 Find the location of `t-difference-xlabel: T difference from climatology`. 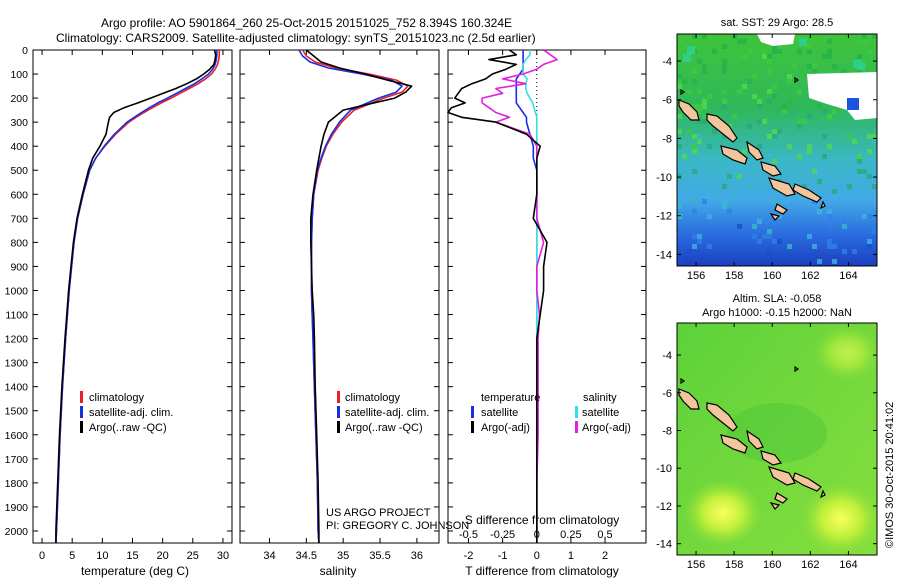

t-difference-xlabel: T difference from climatology is located at coordinates (542, 571).